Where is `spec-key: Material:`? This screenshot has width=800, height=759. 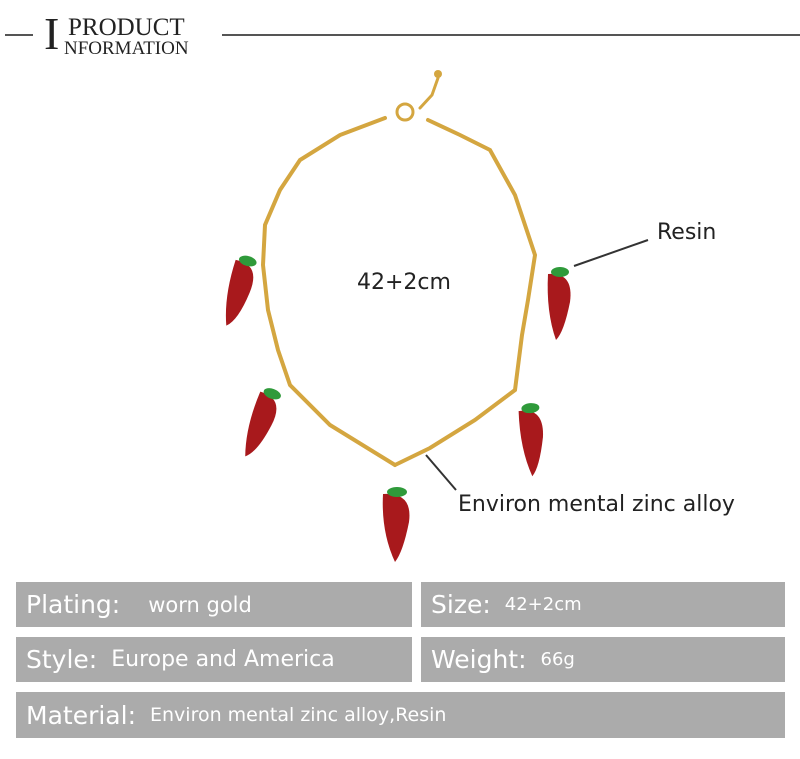 spec-key: Material: is located at coordinates (81, 715).